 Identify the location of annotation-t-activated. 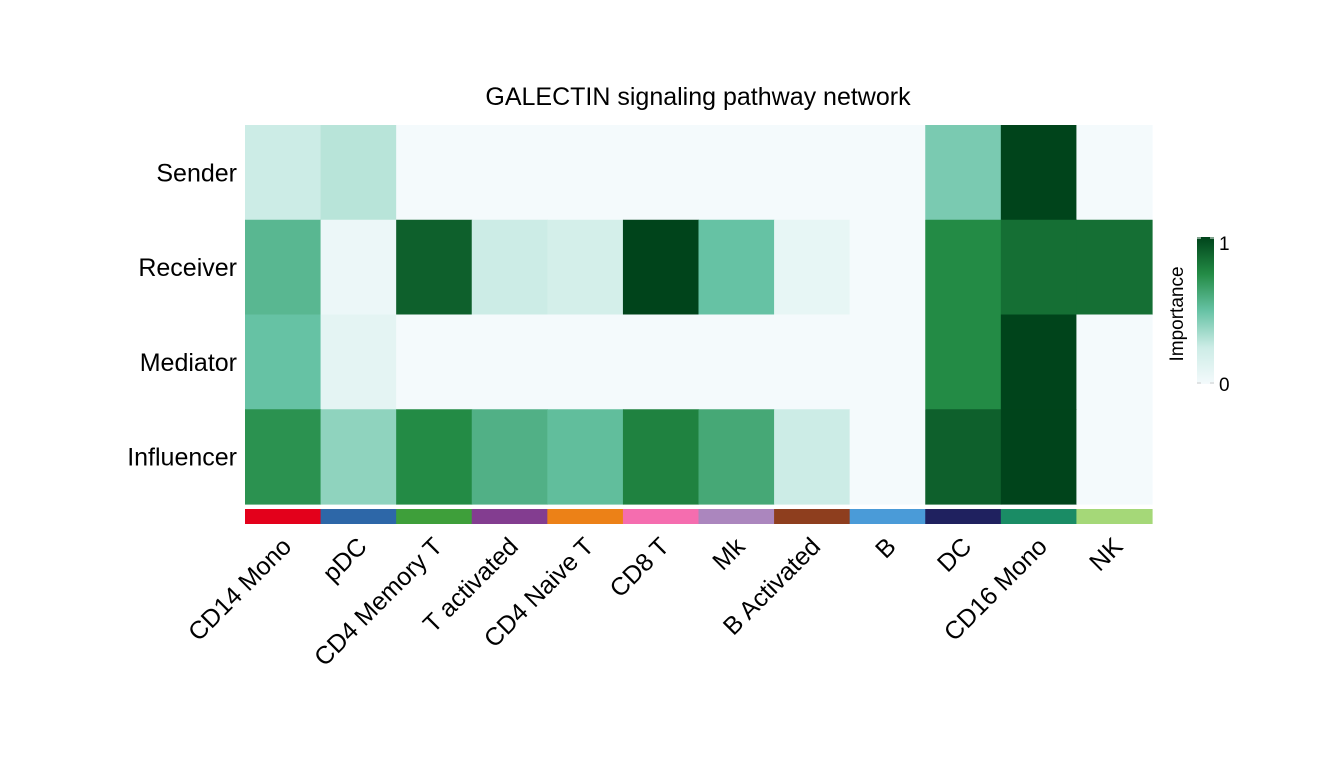
(509, 516).